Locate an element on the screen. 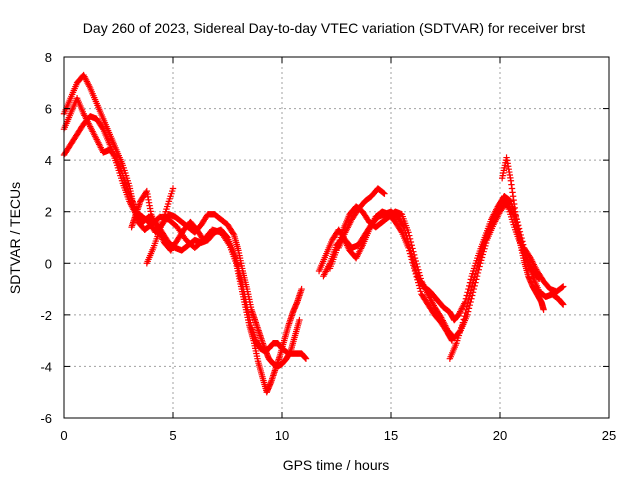 The width and height of the screenshot is (640, 480). y-tick-label: -6 is located at coordinates (46, 418).